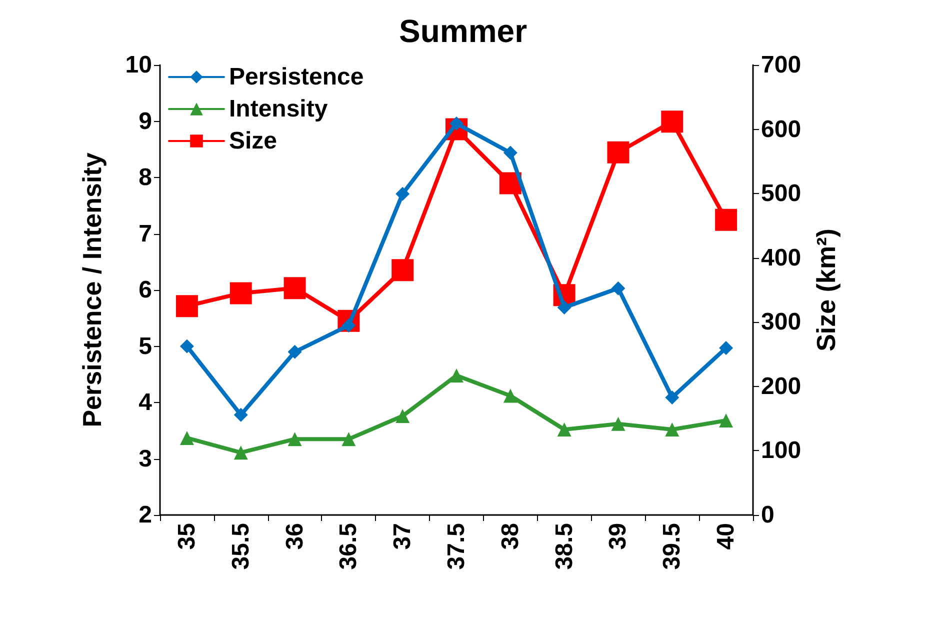  What do you see at coordinates (781, 386) in the screenshot?
I see `y2-tick-label: 200` at bounding box center [781, 386].